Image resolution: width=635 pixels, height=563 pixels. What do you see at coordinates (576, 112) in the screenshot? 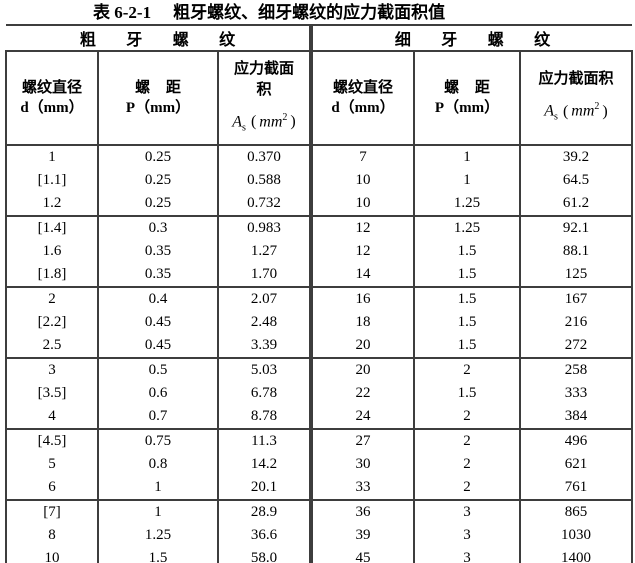
I see `fine-stress-area-formula: As (mm2)` at bounding box center [576, 112].